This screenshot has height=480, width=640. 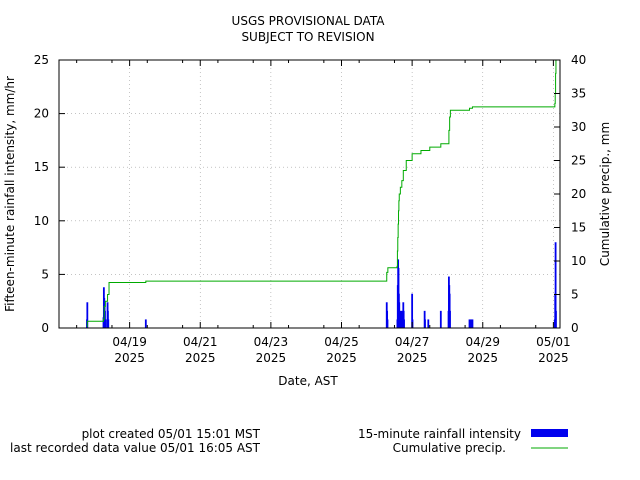 What do you see at coordinates (575, 328) in the screenshot?
I see `y2-tick-label: 0` at bounding box center [575, 328].